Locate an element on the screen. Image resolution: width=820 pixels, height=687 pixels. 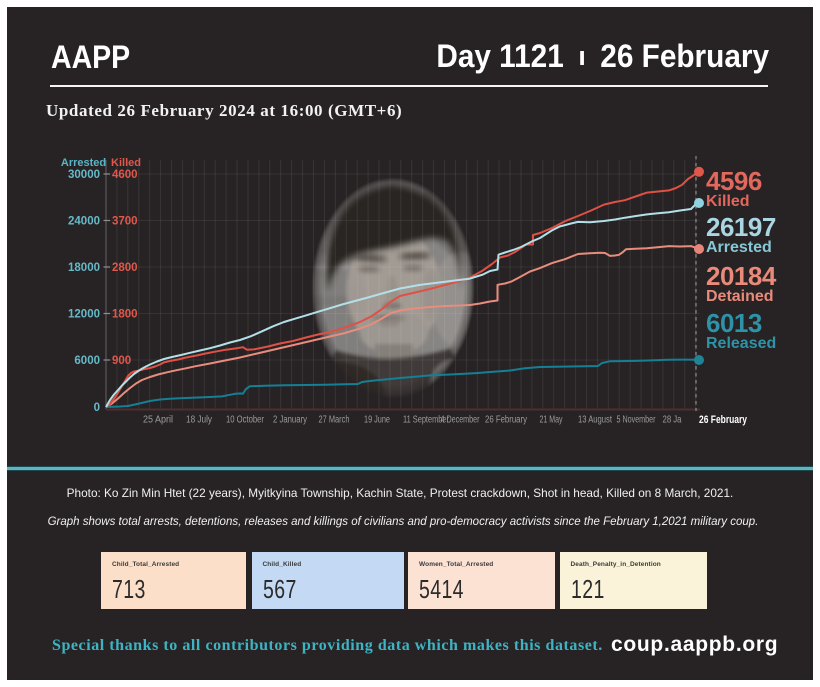
svg-text: Arrested is located at coordinates (83, 163).